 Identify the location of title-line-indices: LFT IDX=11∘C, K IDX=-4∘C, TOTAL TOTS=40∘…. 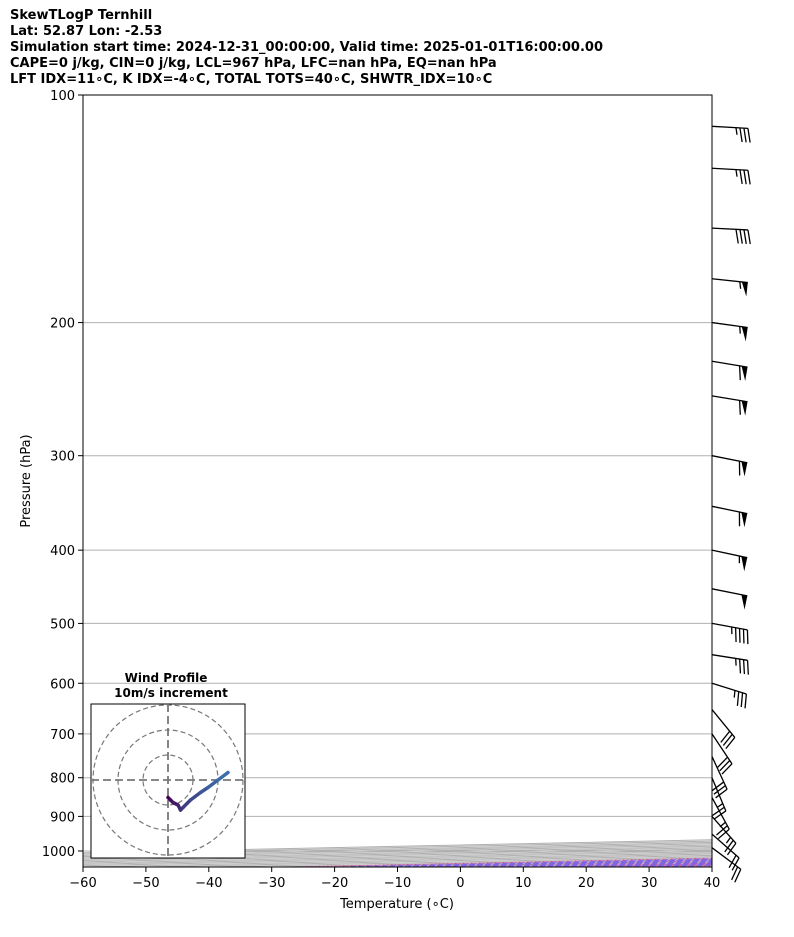
(251, 79).